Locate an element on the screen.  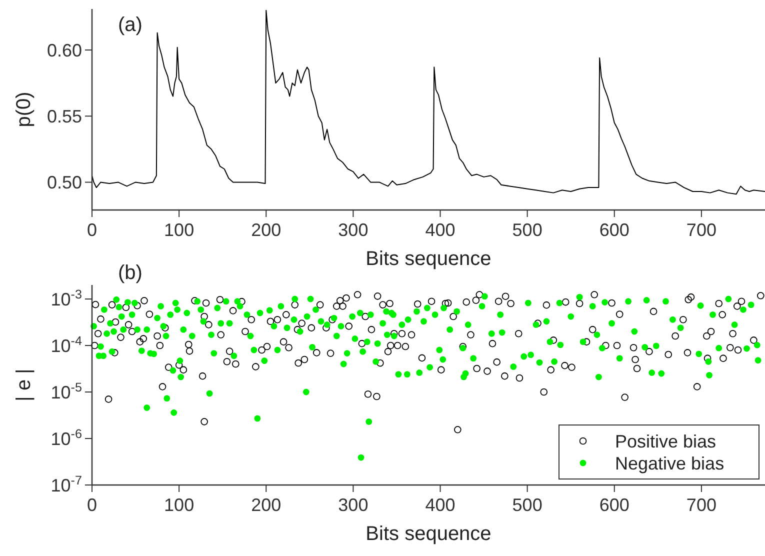
y-axis-title: p(0) is located at coordinates (24, 110).